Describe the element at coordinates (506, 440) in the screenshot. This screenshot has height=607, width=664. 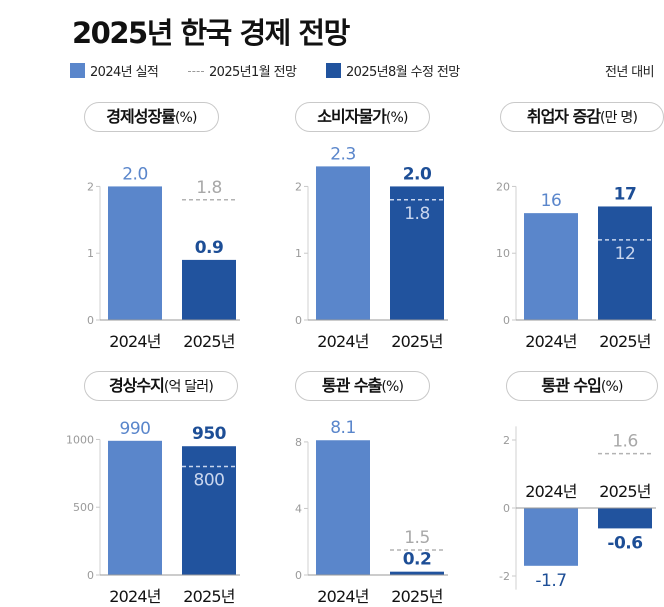
I see `imports-ytick-label: 2` at that location.